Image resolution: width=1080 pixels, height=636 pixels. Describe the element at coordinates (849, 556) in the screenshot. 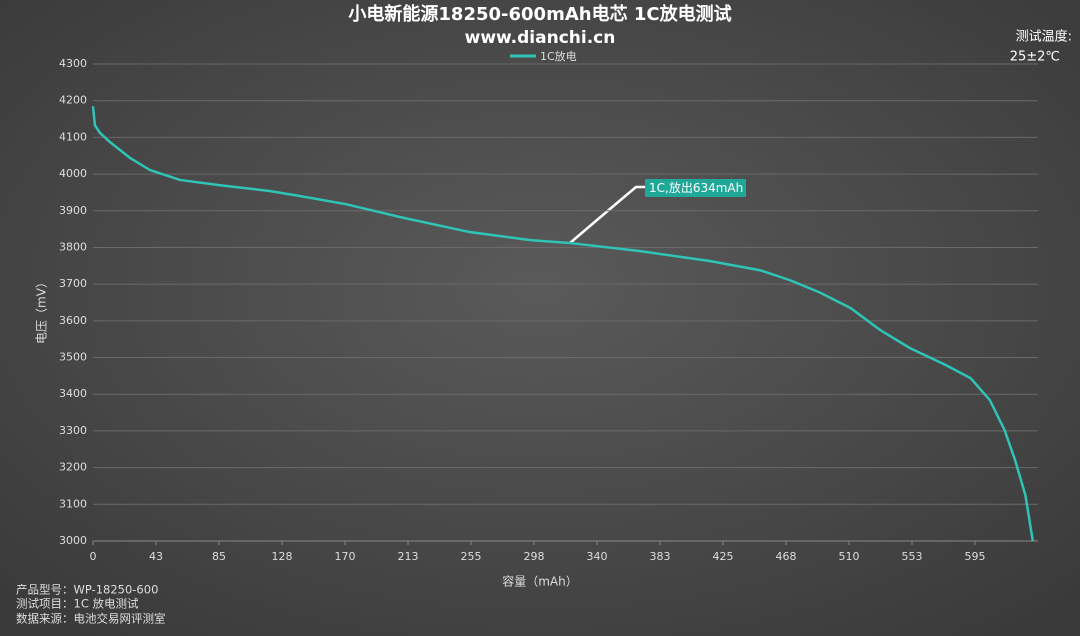

I see `x-tick-label: 510` at that location.